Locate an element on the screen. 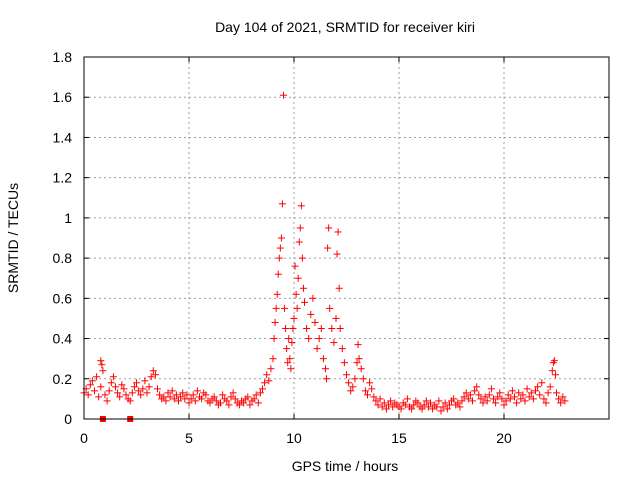  y-tick-label: 1 is located at coordinates (68, 218).